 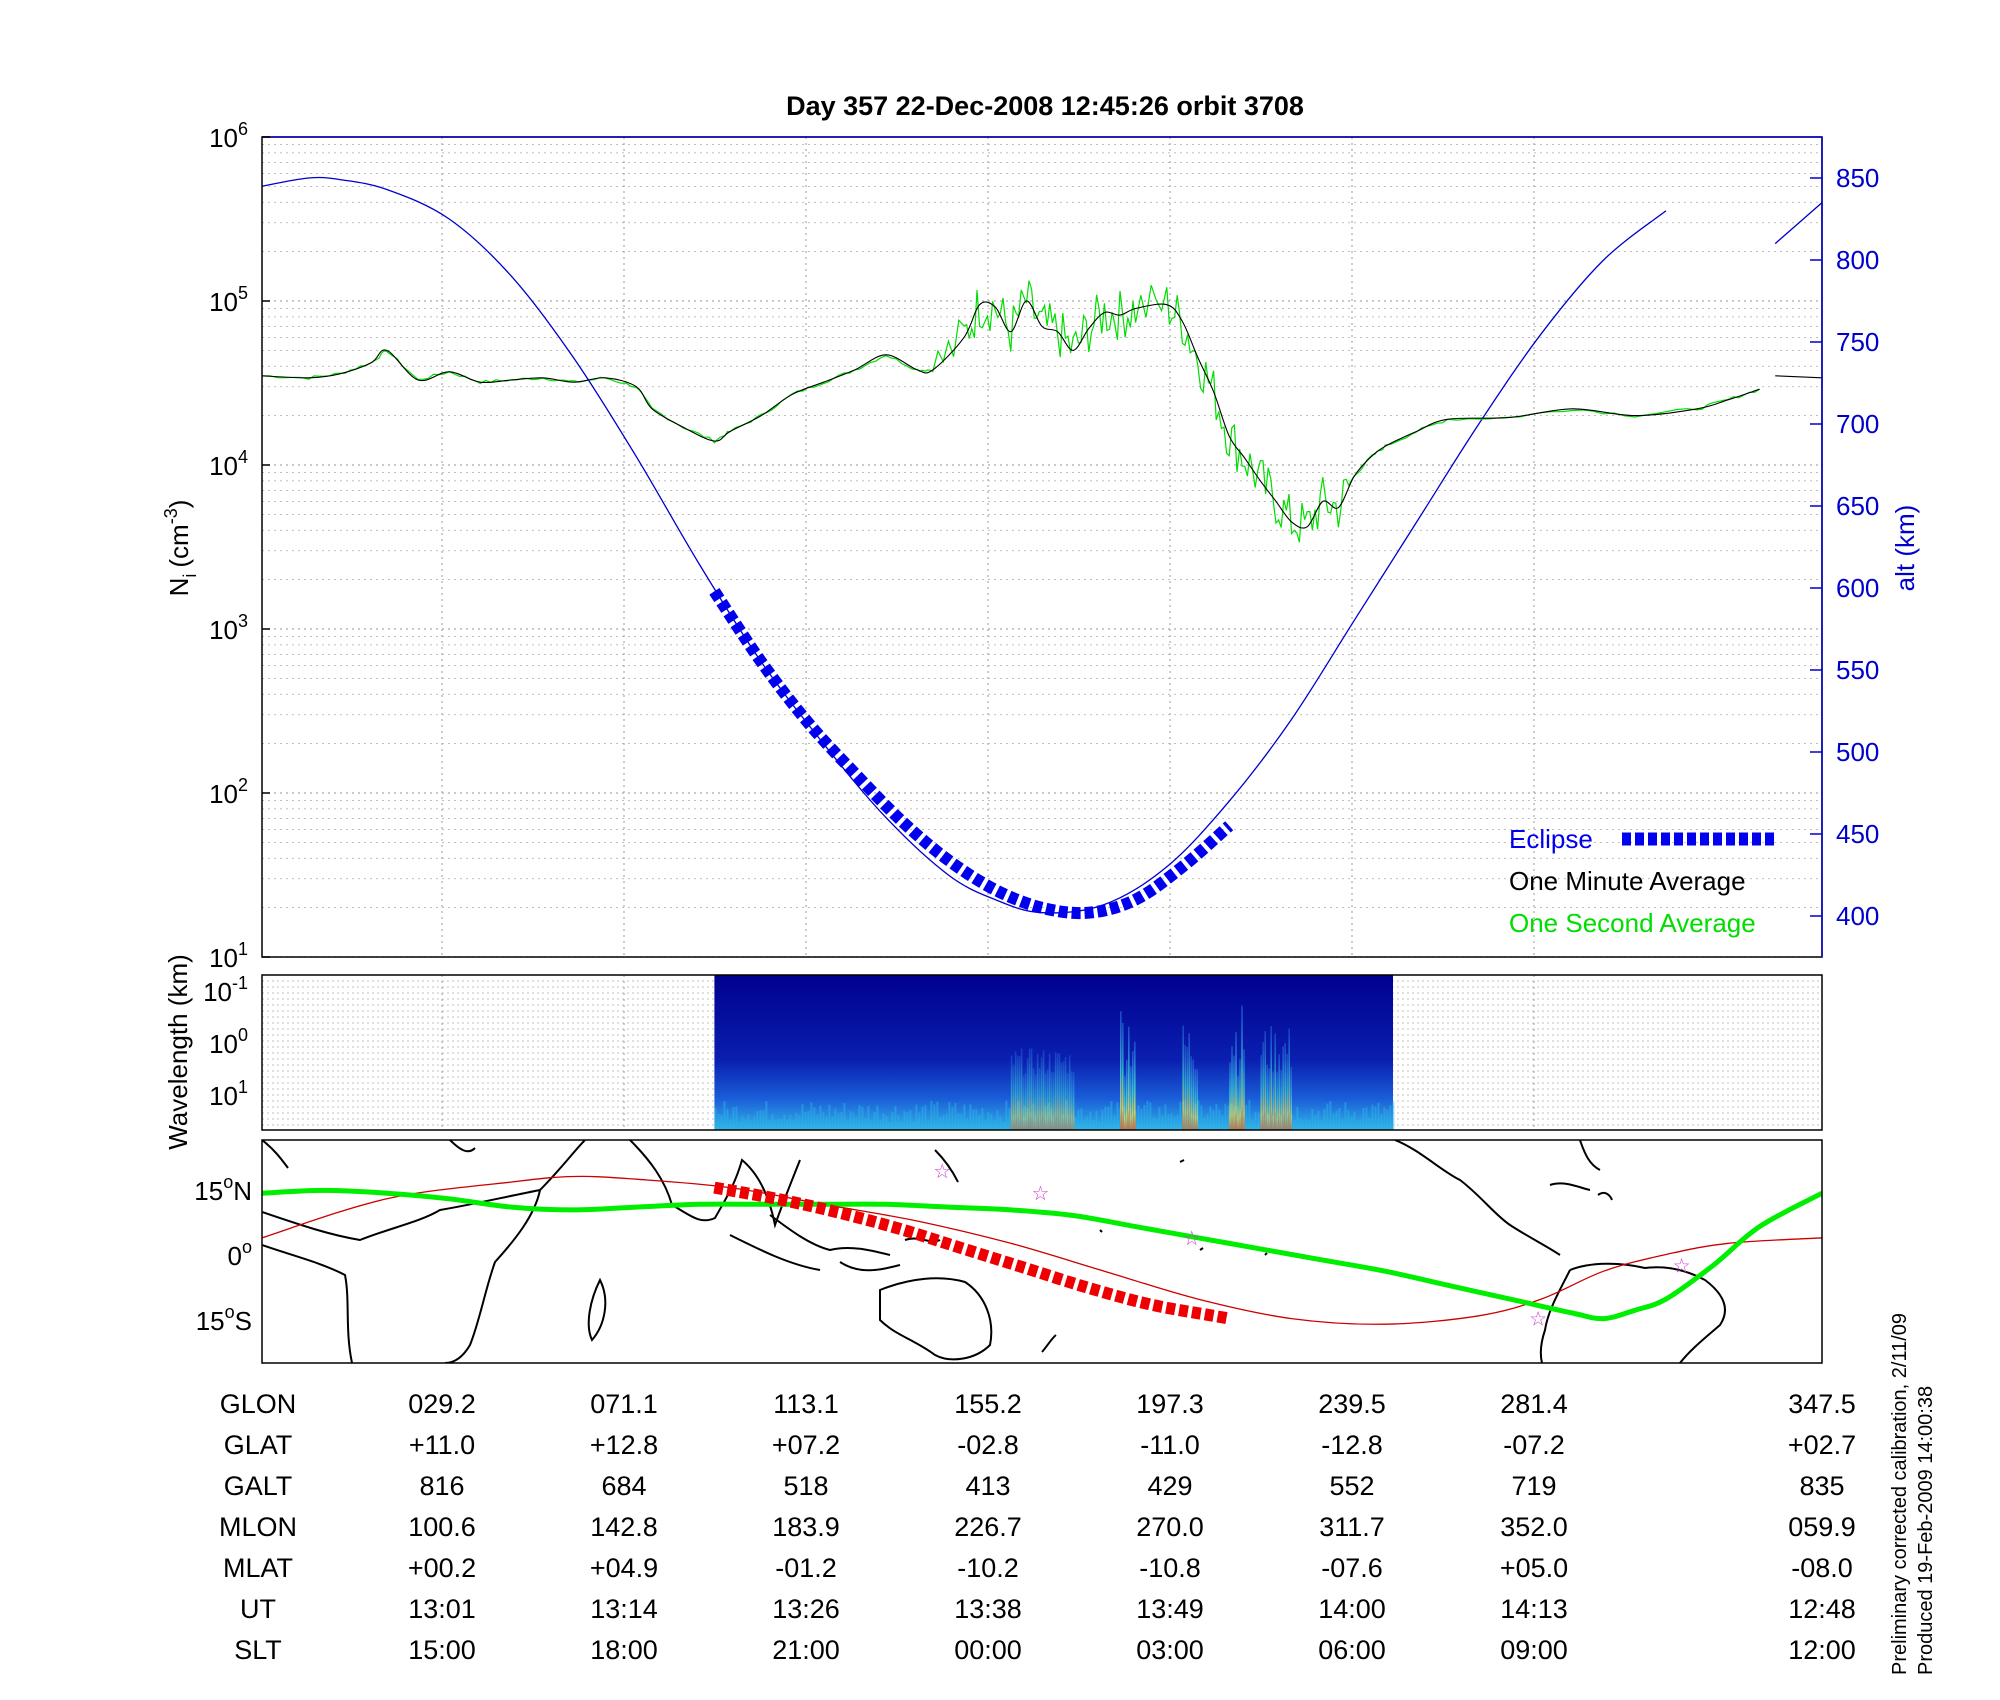 What do you see at coordinates (223, 1189) in the screenshot?
I see `map-y-tick-0: 15oN` at bounding box center [223, 1189].